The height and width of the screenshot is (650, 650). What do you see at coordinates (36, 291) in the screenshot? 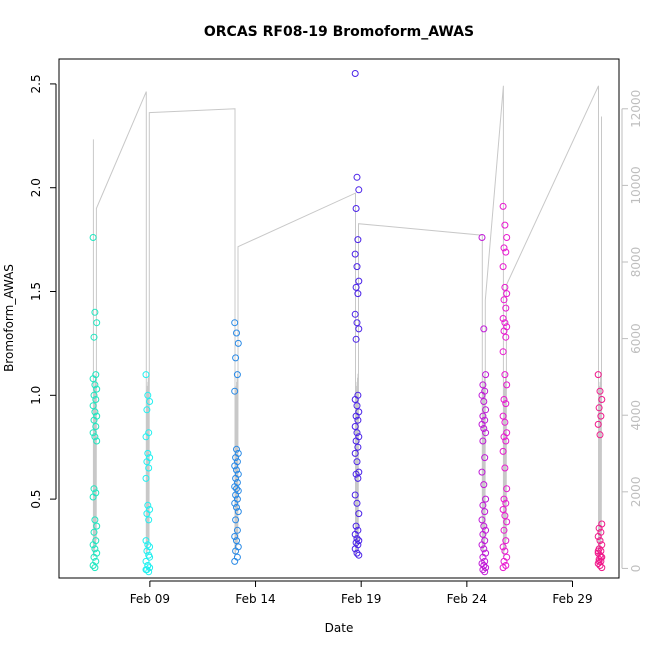
I see `y-tick-label: 1.5` at bounding box center [36, 291].